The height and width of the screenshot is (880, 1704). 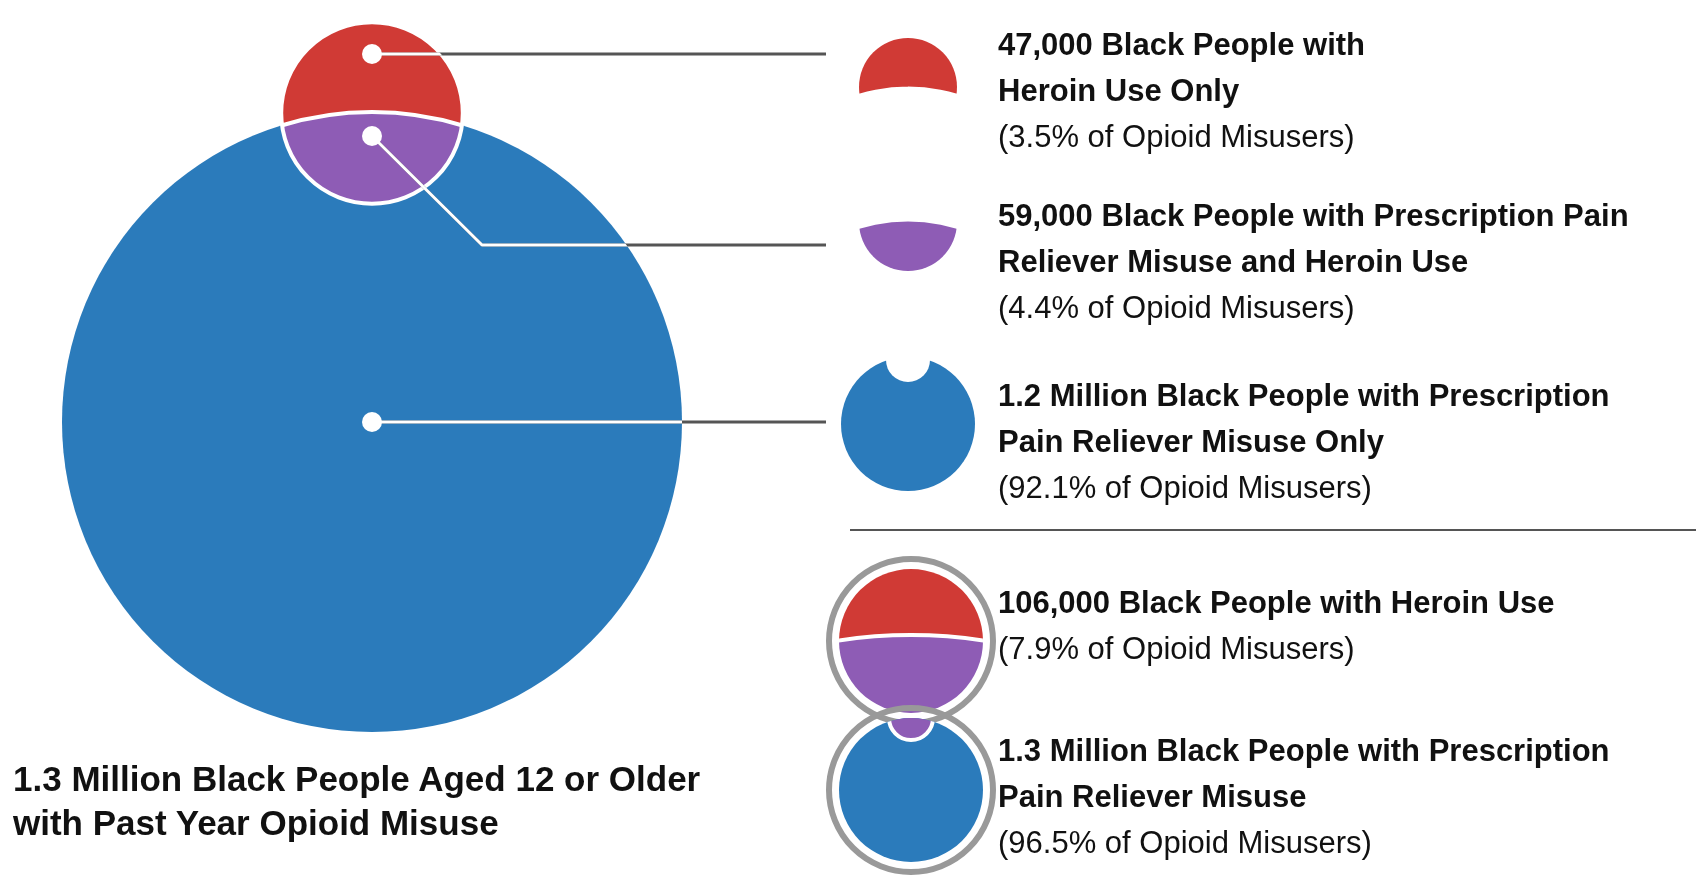 What do you see at coordinates (1177, 649) in the screenshot?
I see `text: (7.9% of Opioid Misusers)` at bounding box center [1177, 649].